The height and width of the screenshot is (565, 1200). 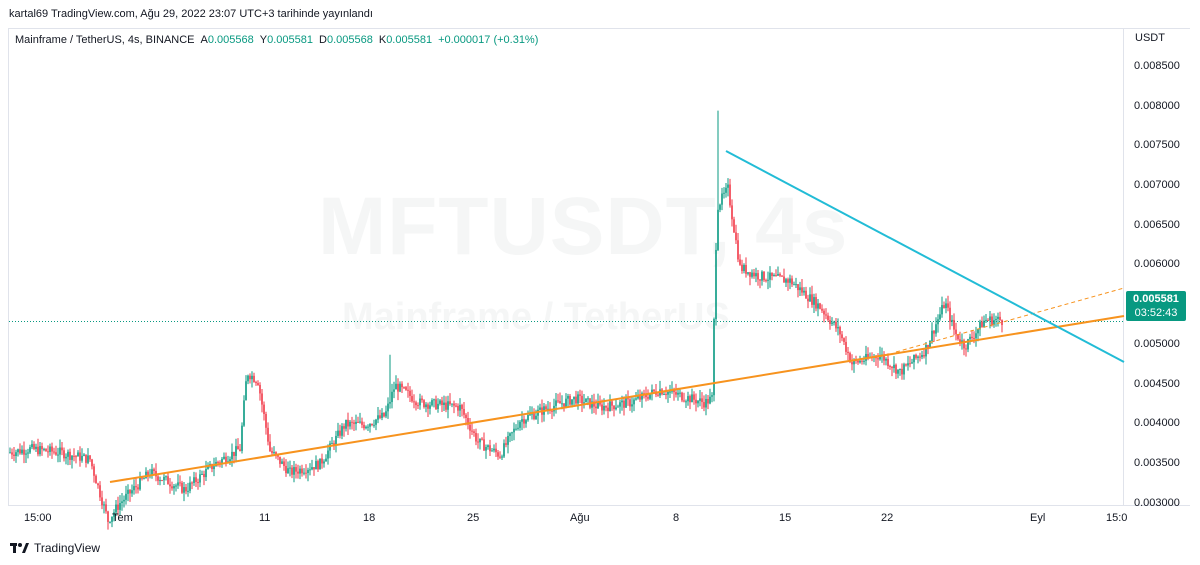 I want to click on resistance-trendline, so click(x=925, y=256).